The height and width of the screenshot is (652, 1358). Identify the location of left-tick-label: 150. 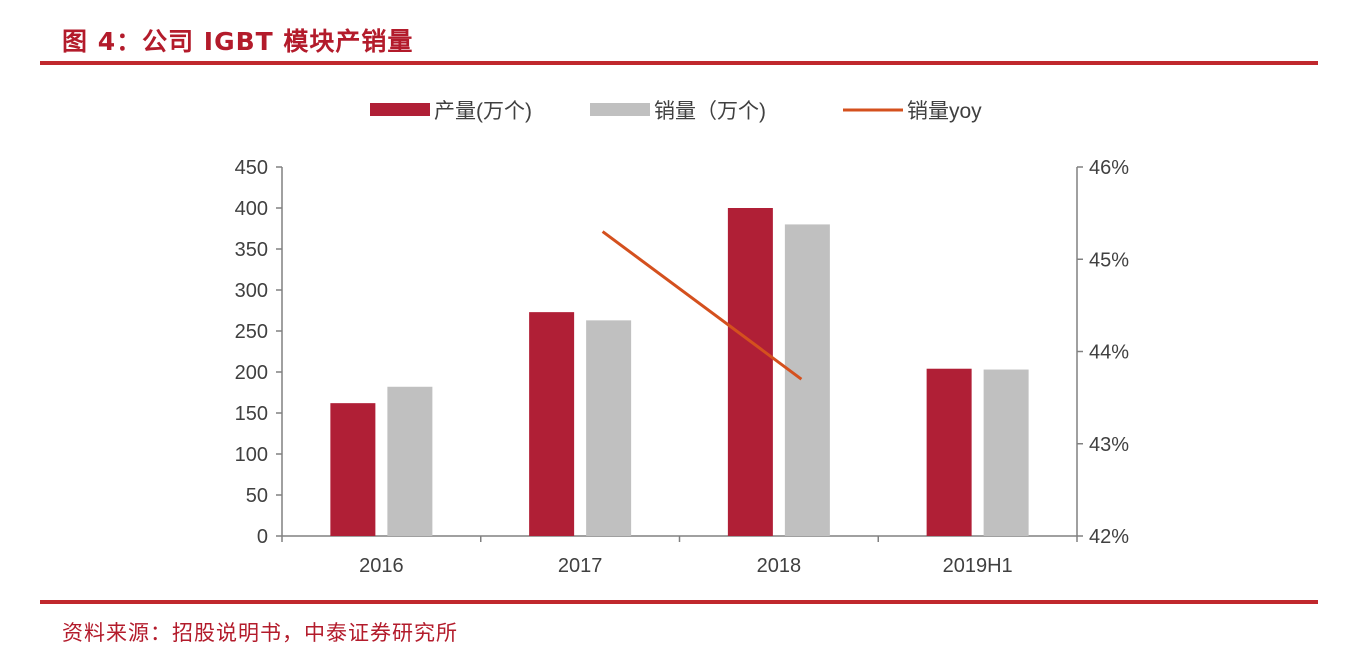
(251, 414).